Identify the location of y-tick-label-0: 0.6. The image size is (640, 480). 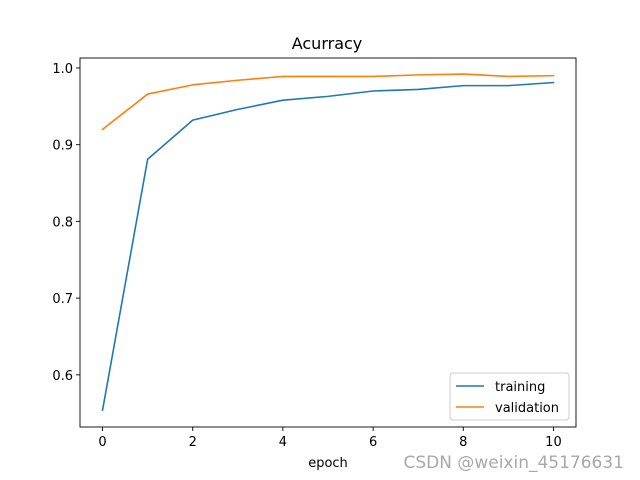
(62, 376).